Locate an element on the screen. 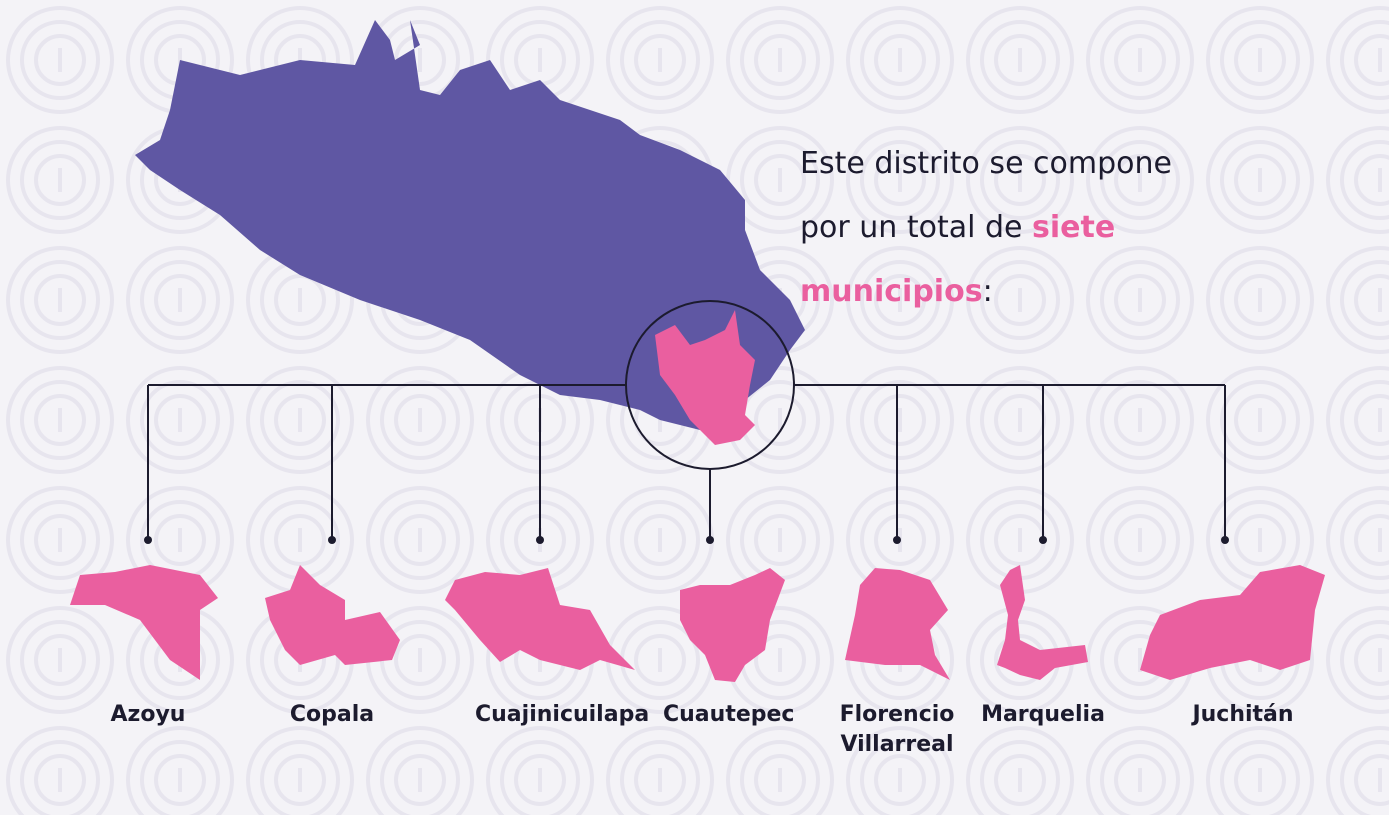 The width and height of the screenshot is (1389, 815). heading-highlight: siete municipios is located at coordinates (958, 259).